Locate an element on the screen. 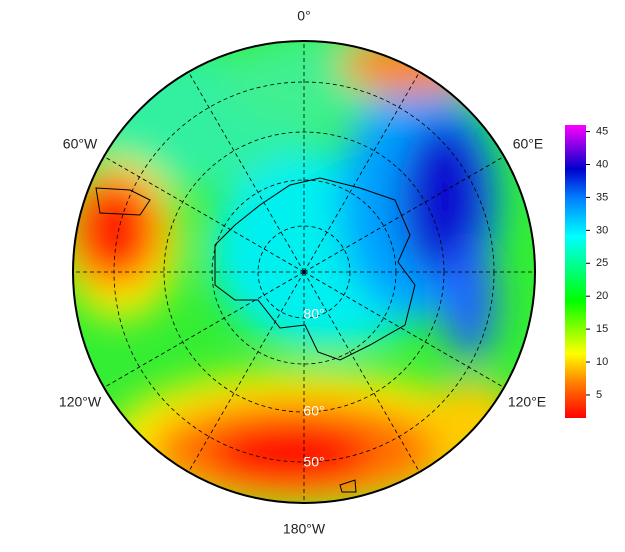  antarctica-coastline is located at coordinates (315, 269).